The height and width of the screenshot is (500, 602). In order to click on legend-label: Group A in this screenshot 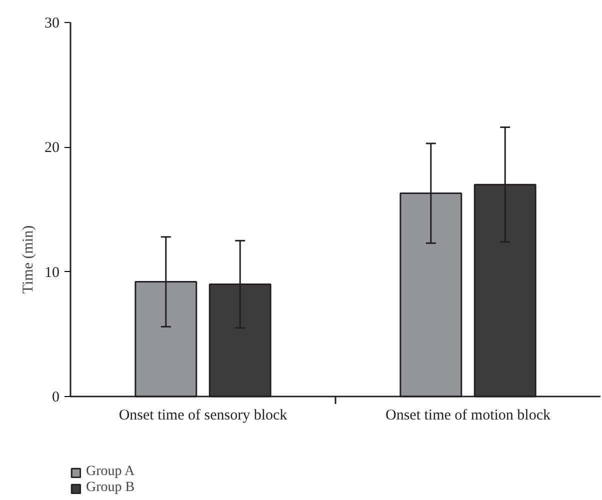, I will do `click(110, 472)`.